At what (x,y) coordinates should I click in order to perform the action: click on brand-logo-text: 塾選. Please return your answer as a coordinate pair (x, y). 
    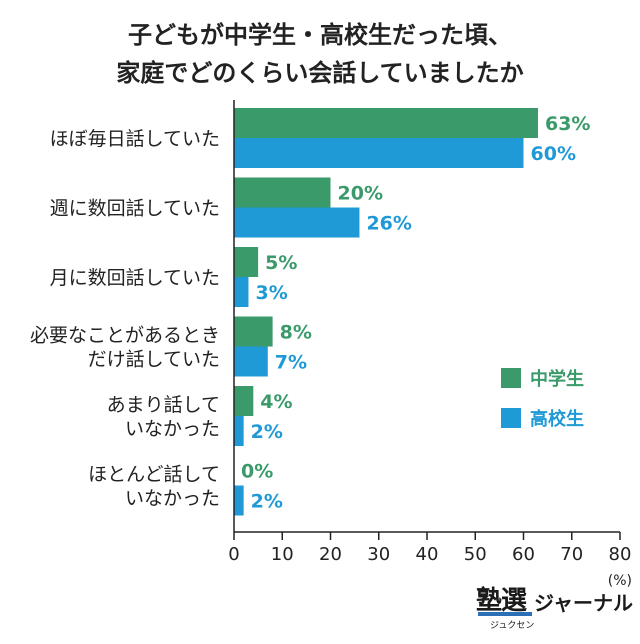
    Looking at the image, I should click on (501, 601).